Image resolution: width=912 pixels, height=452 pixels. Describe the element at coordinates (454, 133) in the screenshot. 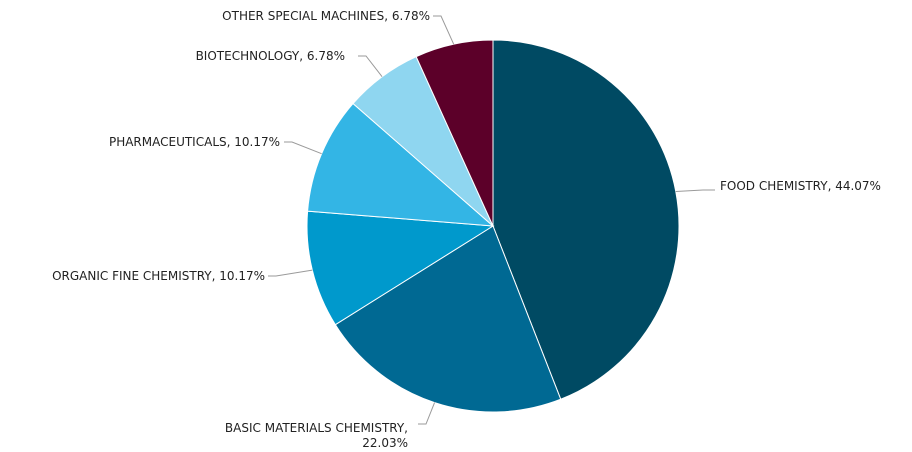

I see `pie-slice-other-special-machines` at that location.